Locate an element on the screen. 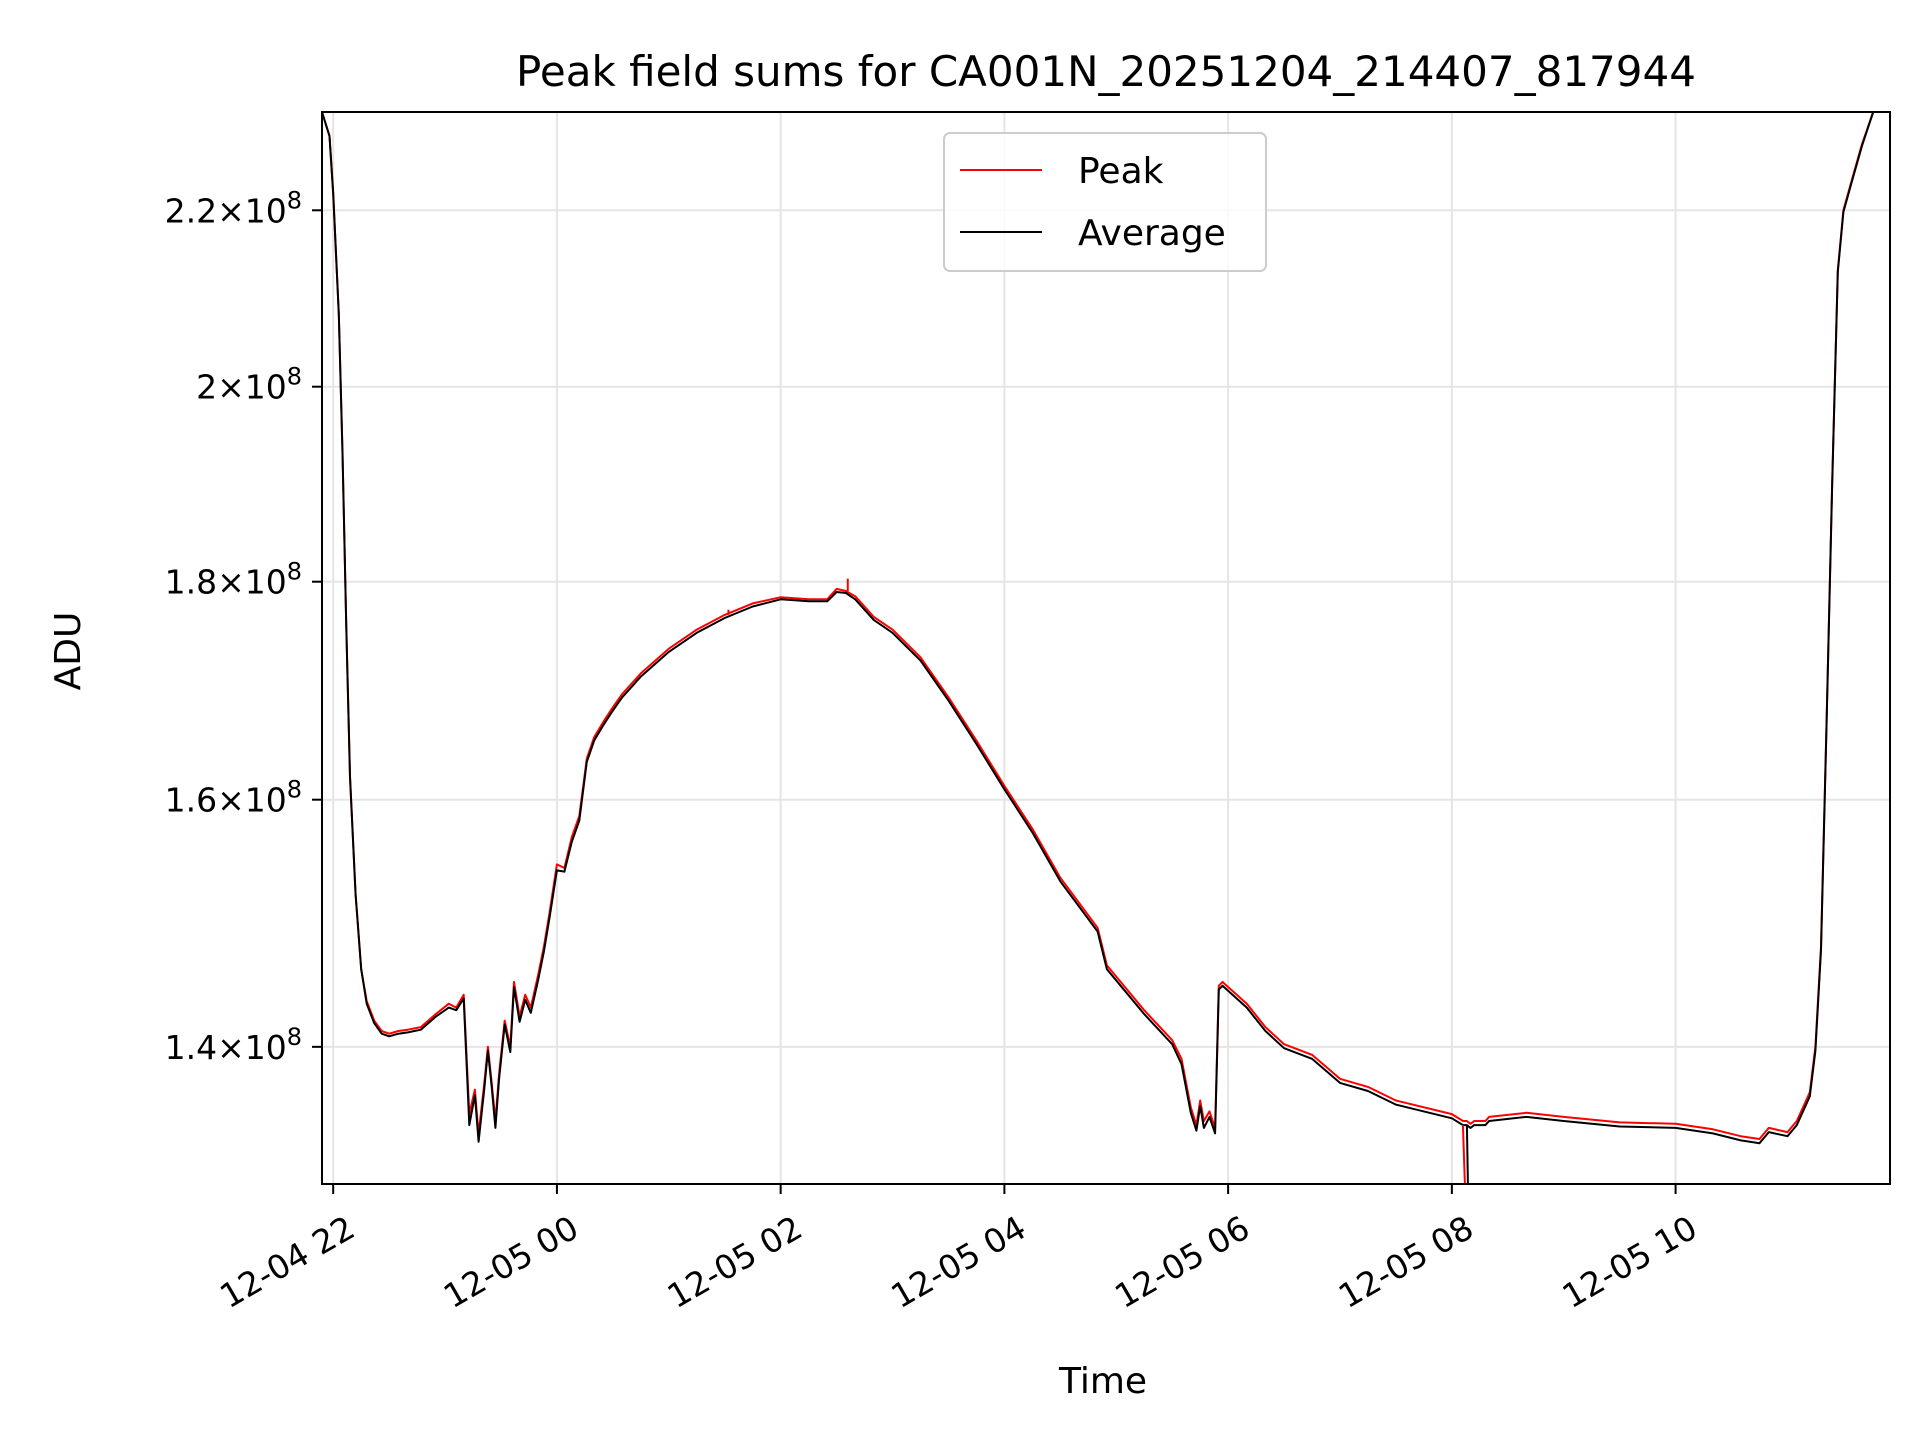 The height and width of the screenshot is (1440, 1920). legend: Peak Average is located at coordinates (1105, 202).